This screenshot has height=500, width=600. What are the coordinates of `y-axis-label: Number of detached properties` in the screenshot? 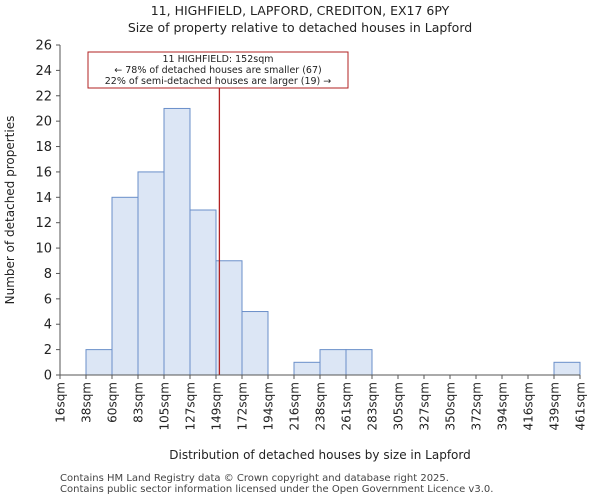 It's located at (10, 210).